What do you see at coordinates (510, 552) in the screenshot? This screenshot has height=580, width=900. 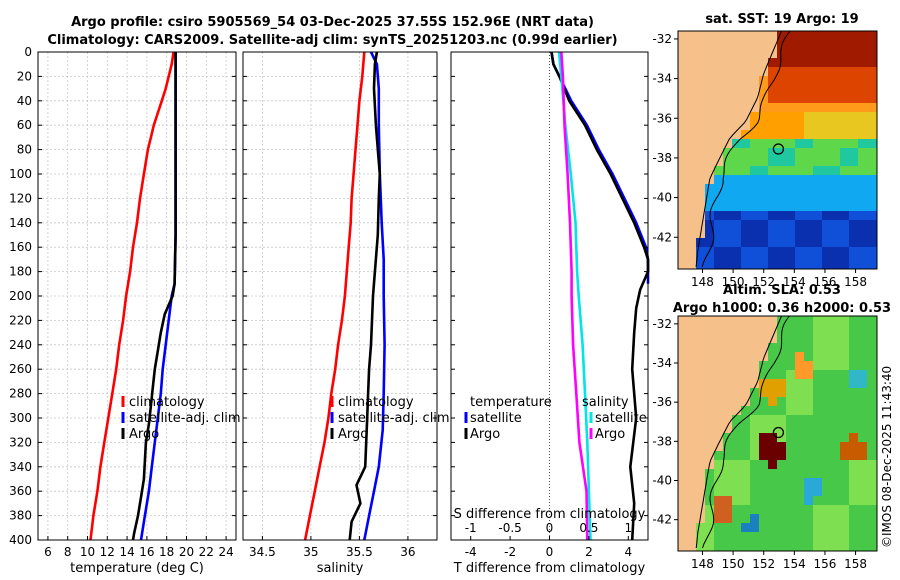 I see `x-tick-label: -2` at bounding box center [510, 552].